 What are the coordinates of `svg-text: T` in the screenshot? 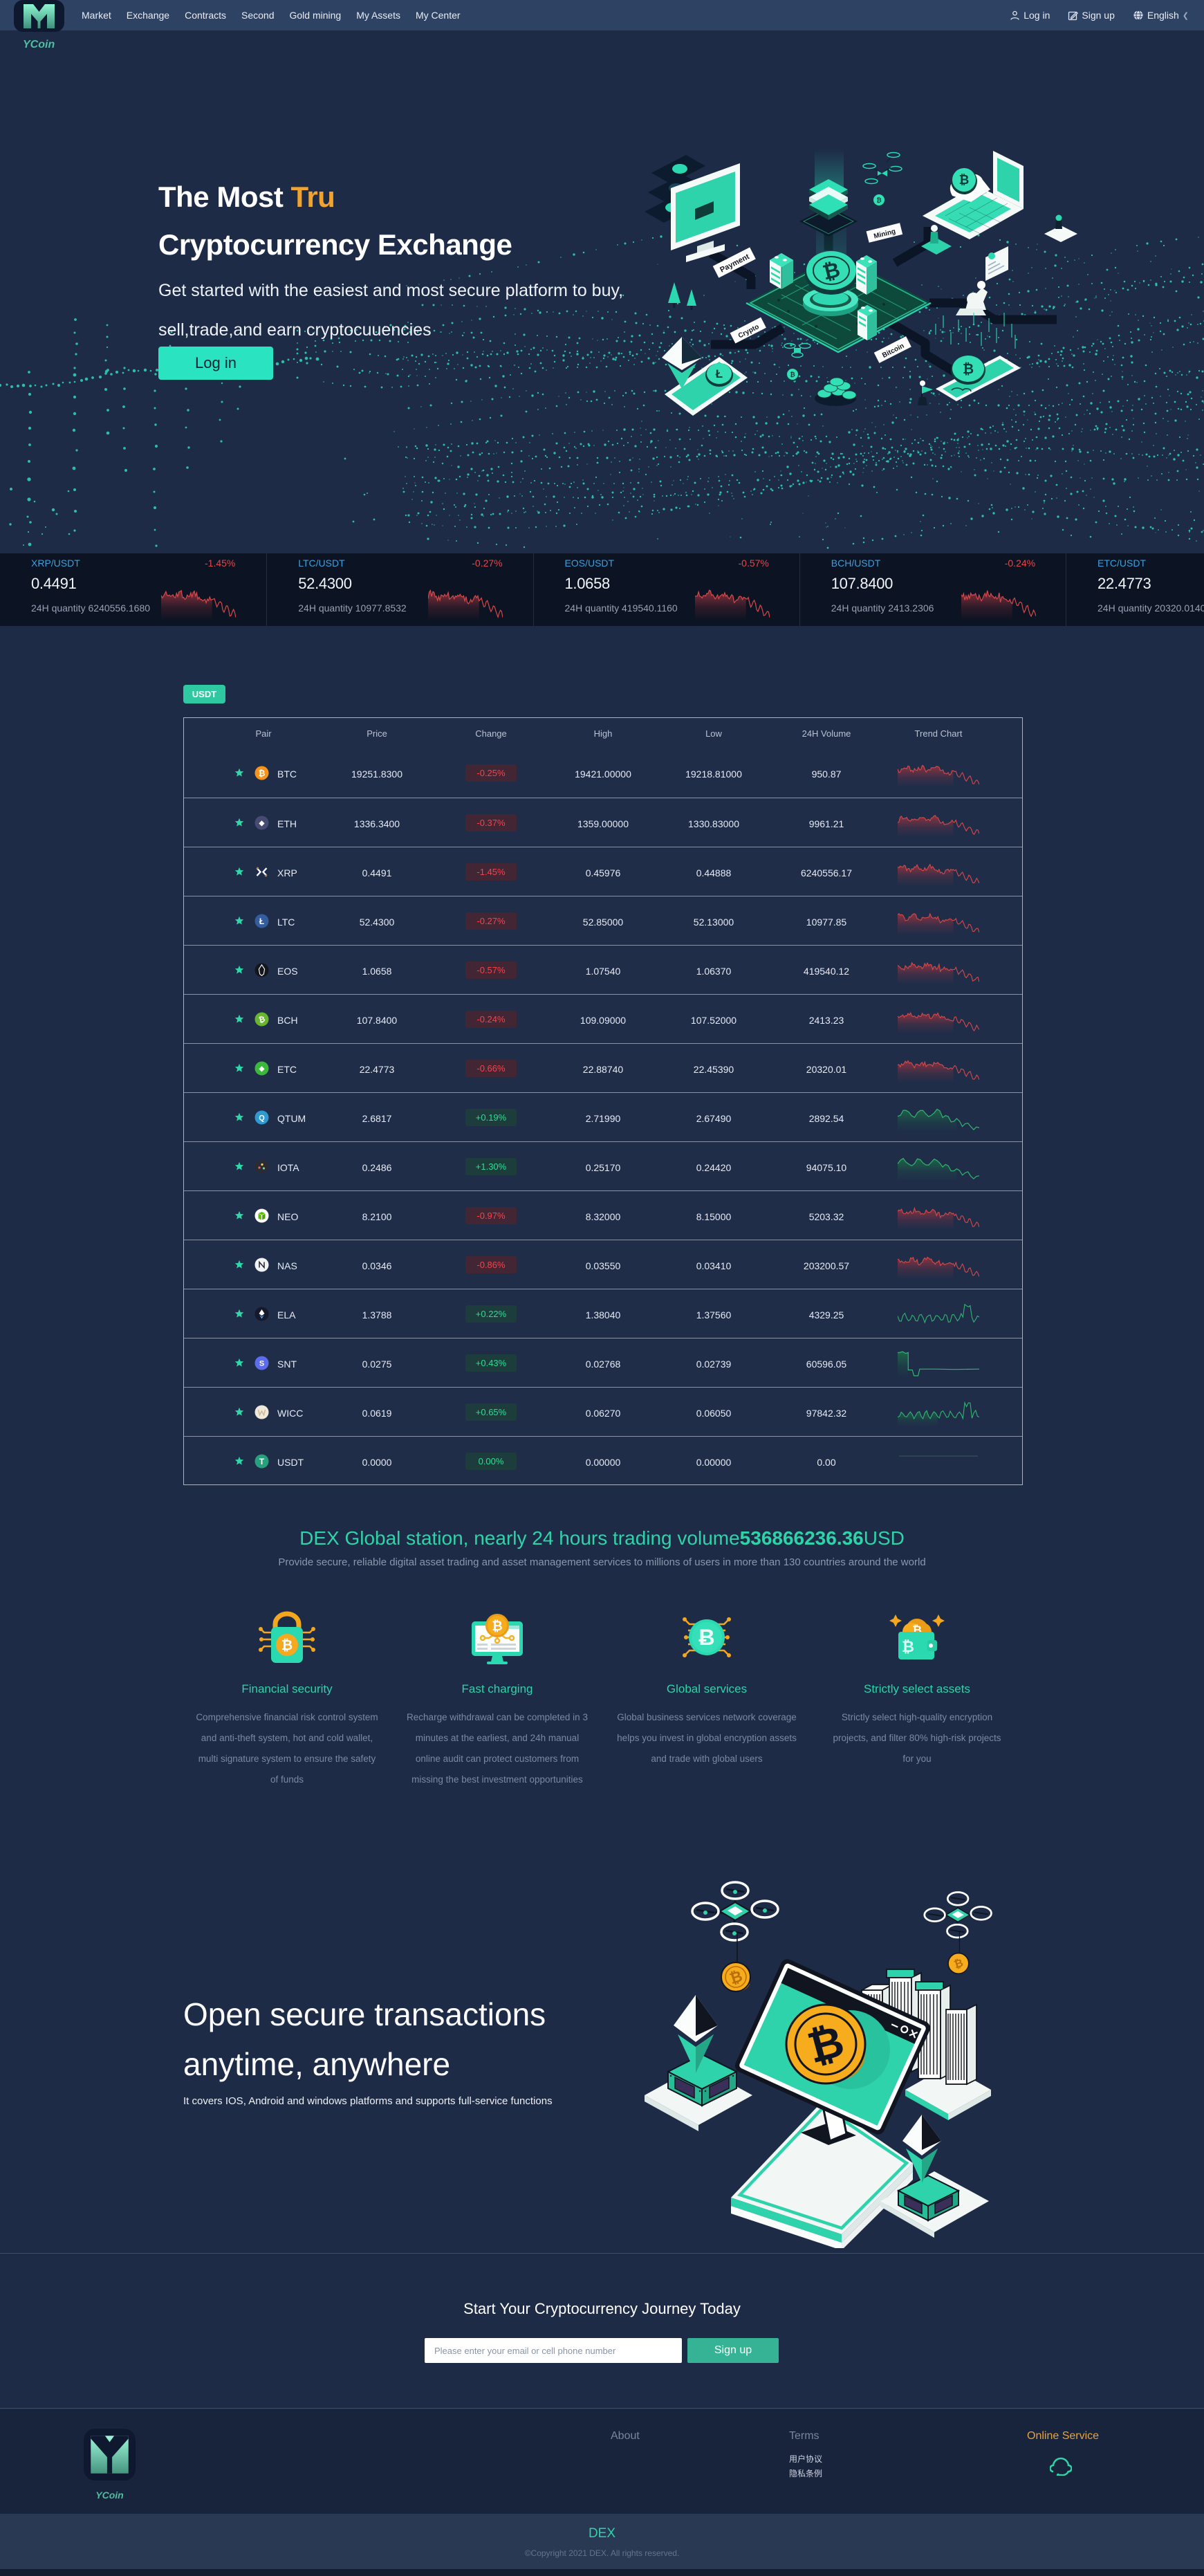 It's located at (262, 1461).